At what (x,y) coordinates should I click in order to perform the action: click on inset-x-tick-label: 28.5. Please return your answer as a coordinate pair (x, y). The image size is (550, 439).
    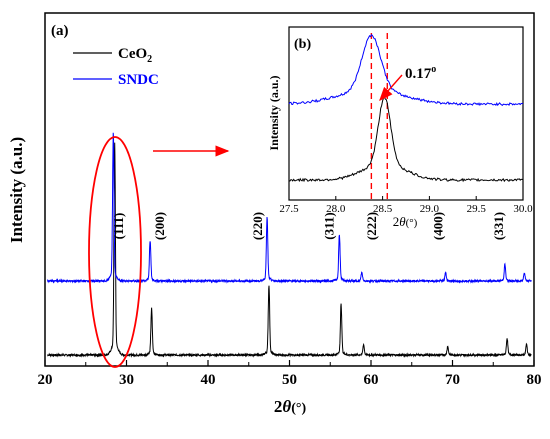
    Looking at the image, I should click on (383, 209).